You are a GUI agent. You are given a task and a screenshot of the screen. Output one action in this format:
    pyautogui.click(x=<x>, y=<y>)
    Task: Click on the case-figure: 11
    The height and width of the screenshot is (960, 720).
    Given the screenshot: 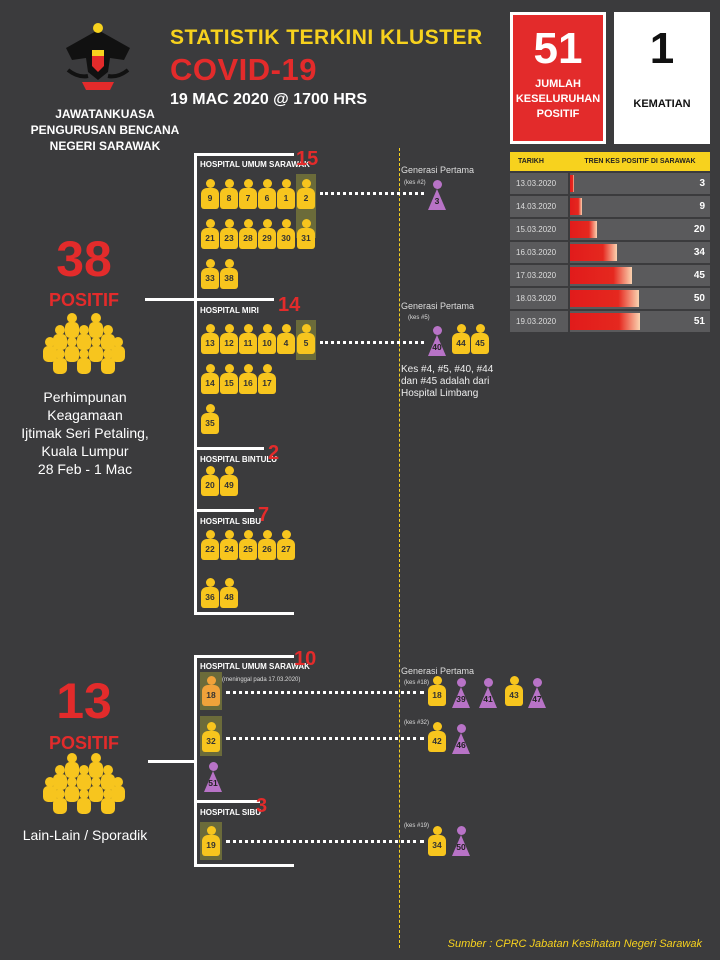 What is the action you would take?
    pyautogui.click(x=248, y=339)
    